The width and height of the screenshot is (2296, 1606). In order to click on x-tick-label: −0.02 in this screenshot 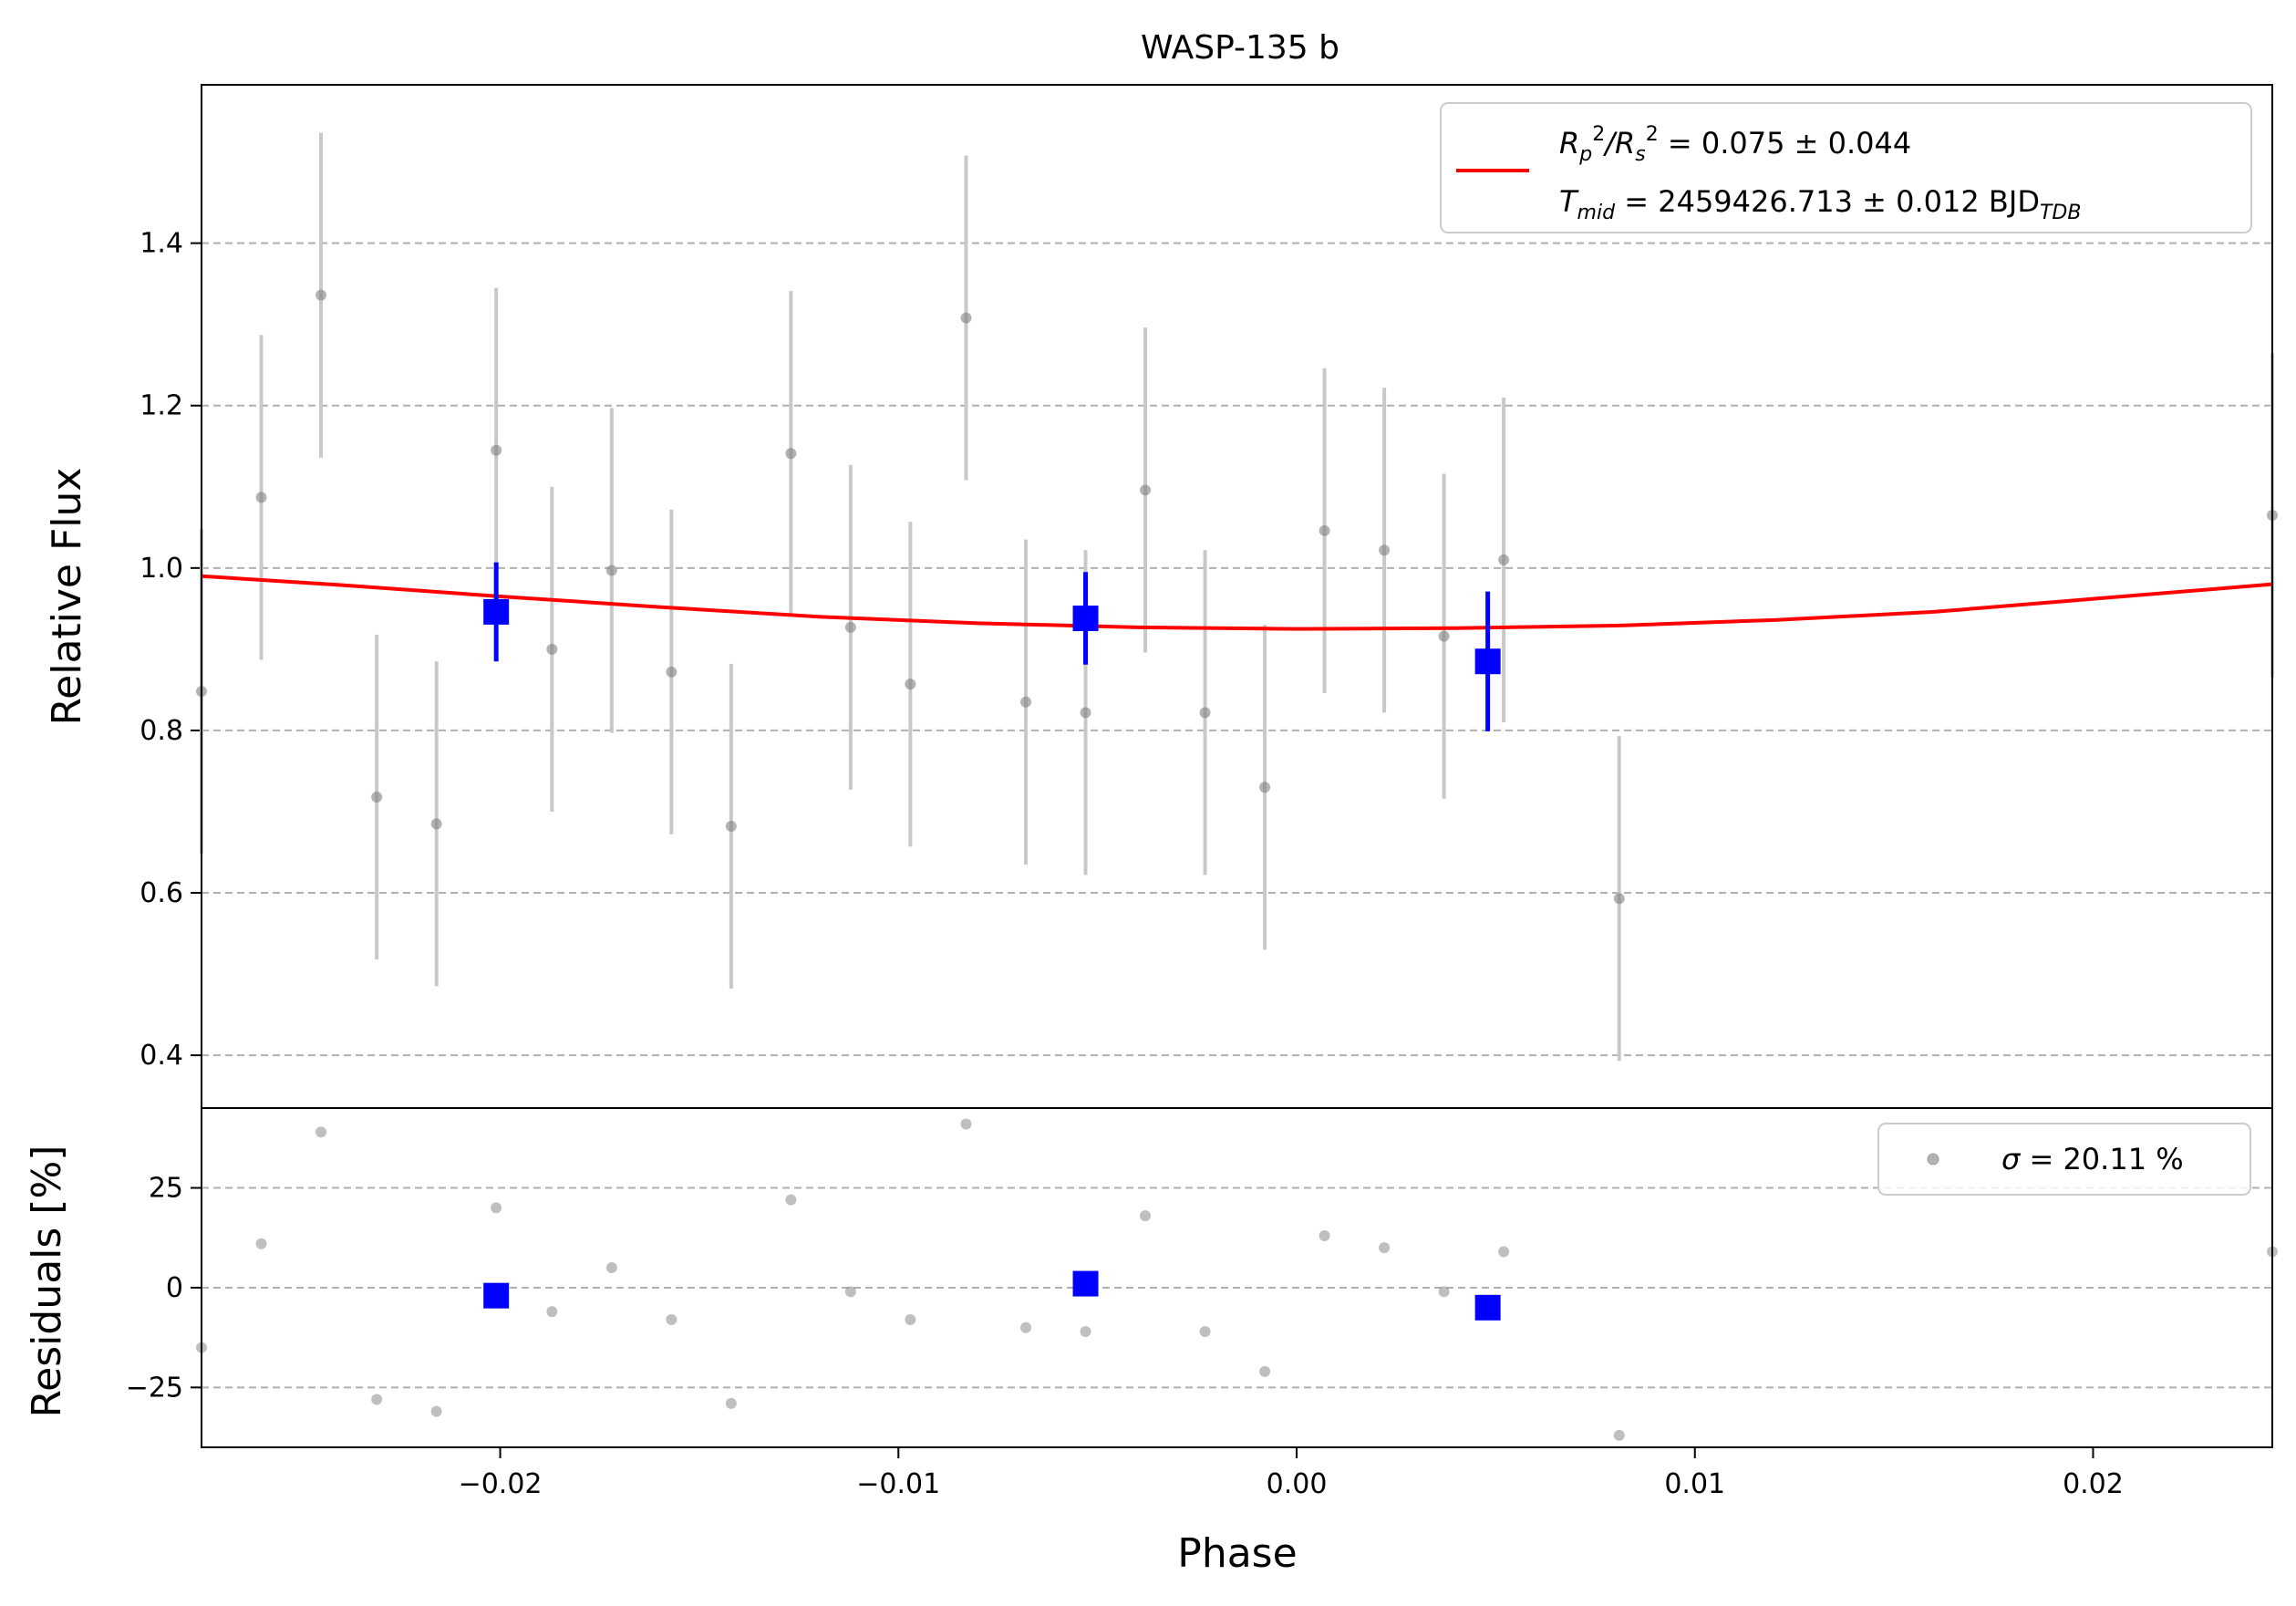, I will do `click(501, 1484)`.